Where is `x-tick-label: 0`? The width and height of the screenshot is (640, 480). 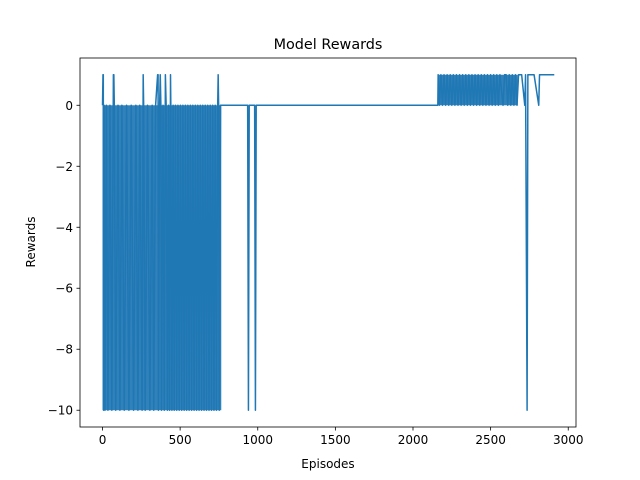
x-tick-label: 0 is located at coordinates (103, 440).